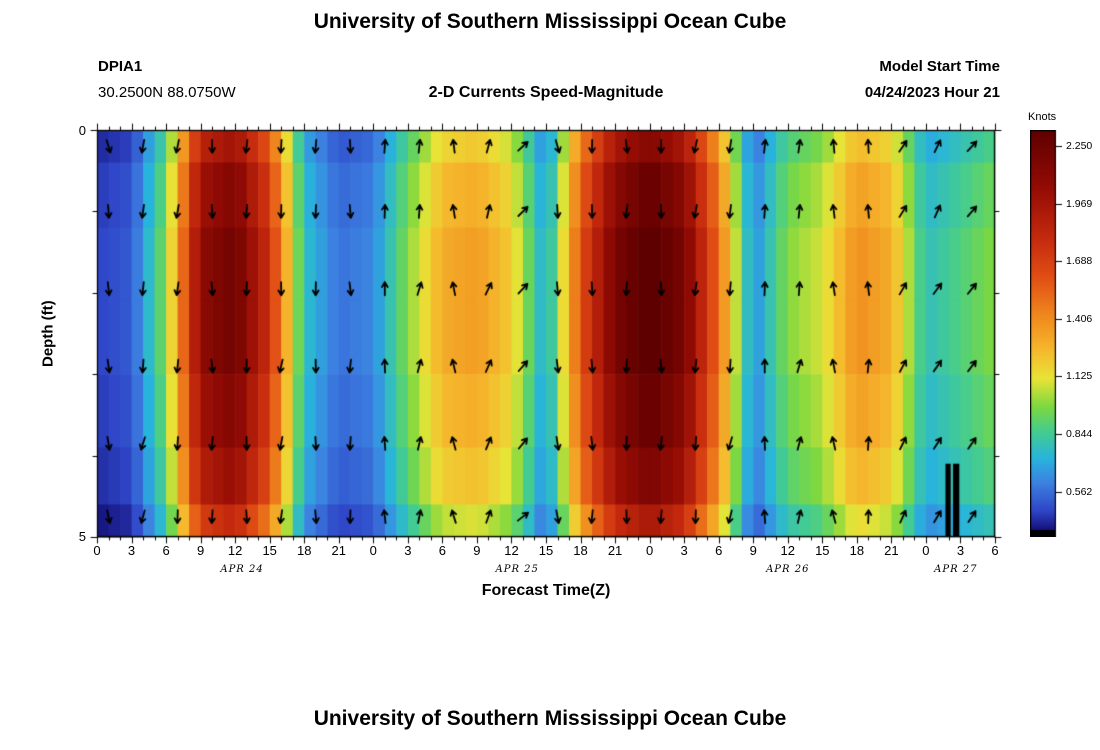 The width and height of the screenshot is (1100, 750). What do you see at coordinates (1079, 318) in the screenshot?
I see `colorbar-tick-label: 1.406` at bounding box center [1079, 318].